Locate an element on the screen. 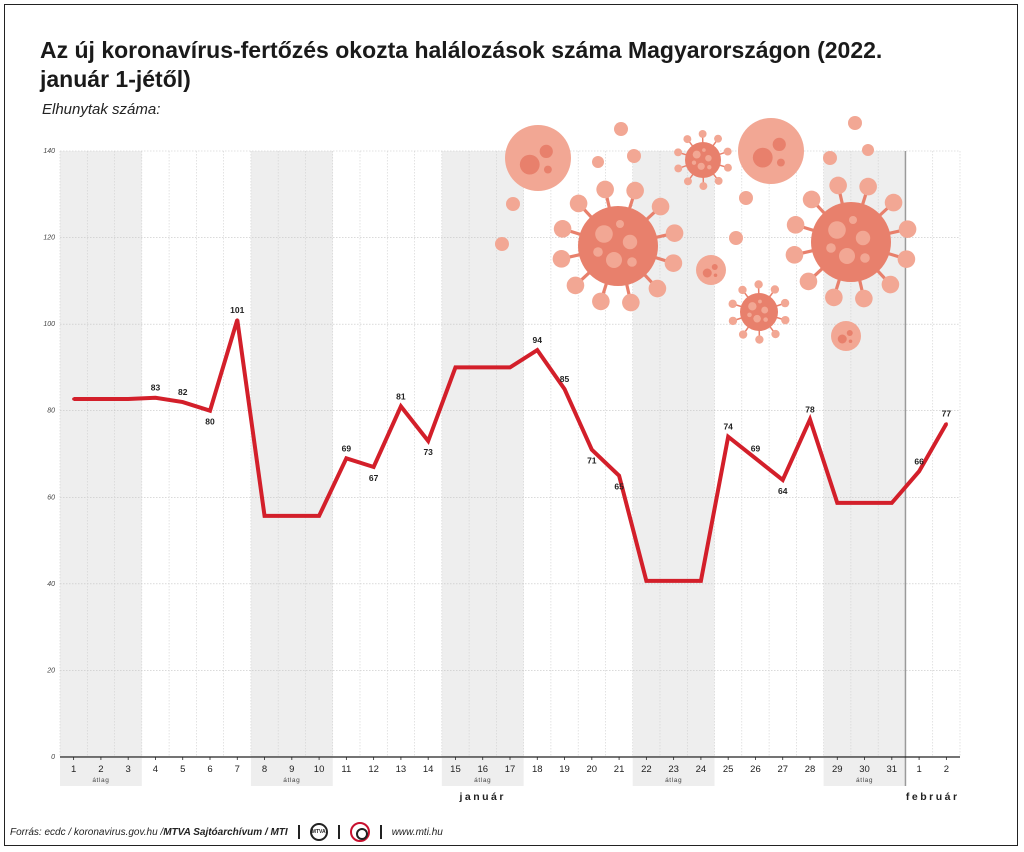  x-tick-label: 12 is located at coordinates (373, 769).